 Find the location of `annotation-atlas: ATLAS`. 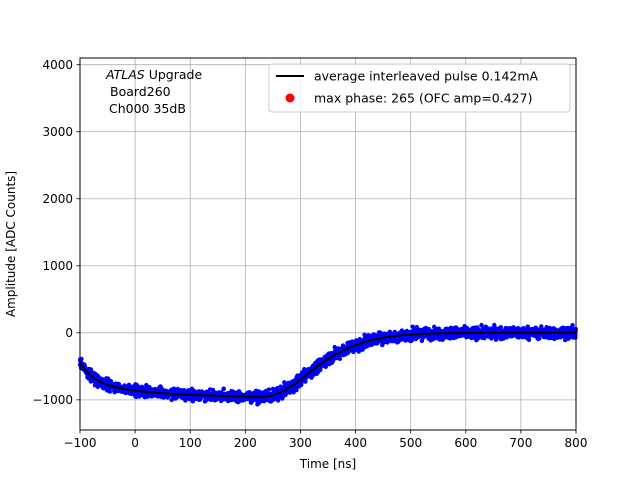

annotation-atlas: ATLAS is located at coordinates (125, 74).